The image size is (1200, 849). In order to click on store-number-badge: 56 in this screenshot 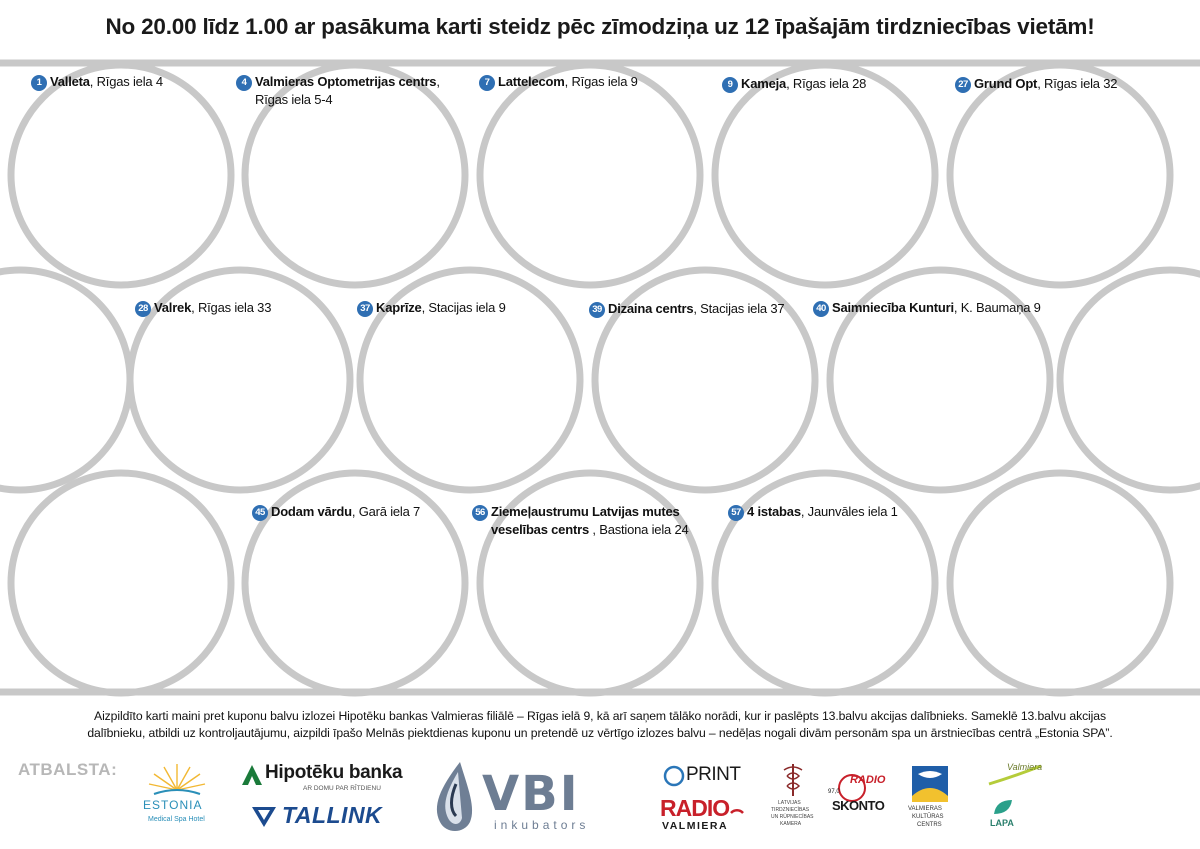, I will do `click(480, 513)`.